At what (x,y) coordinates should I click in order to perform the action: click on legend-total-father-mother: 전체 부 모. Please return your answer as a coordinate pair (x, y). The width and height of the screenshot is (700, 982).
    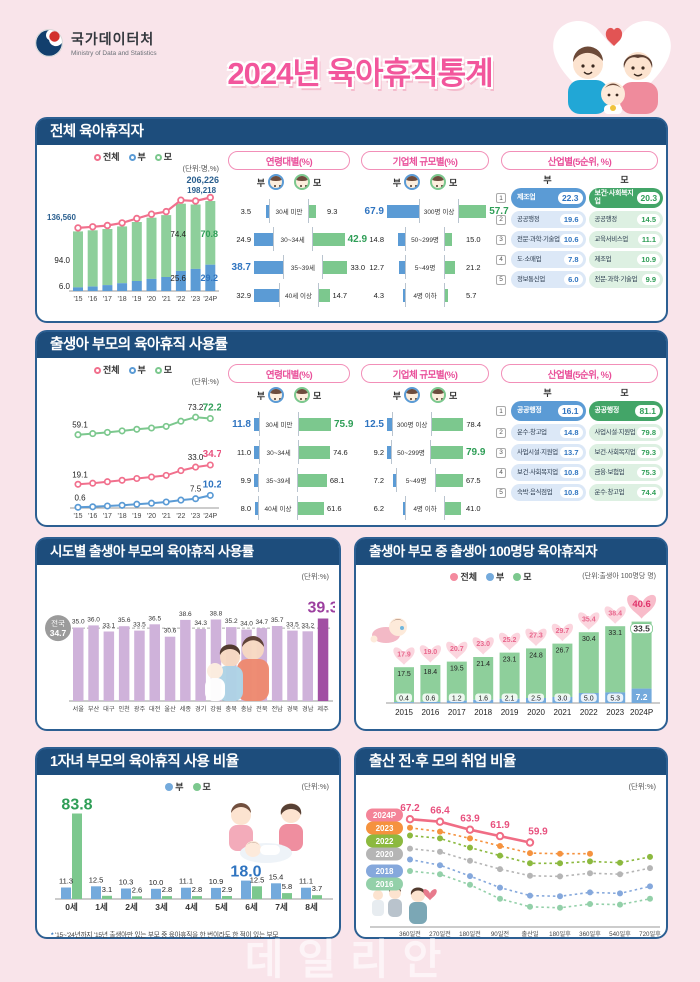
    Looking at the image, I should click on (491, 576).